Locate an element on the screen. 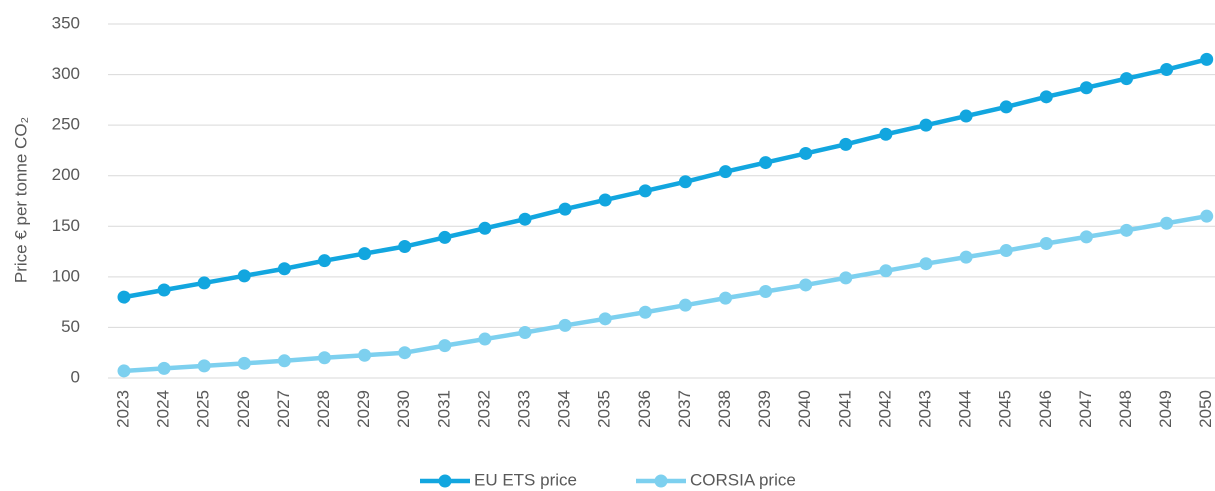 This screenshot has width=1215, height=491. y-axis-label: Price € per tonne CO₂ is located at coordinates (20, 200).